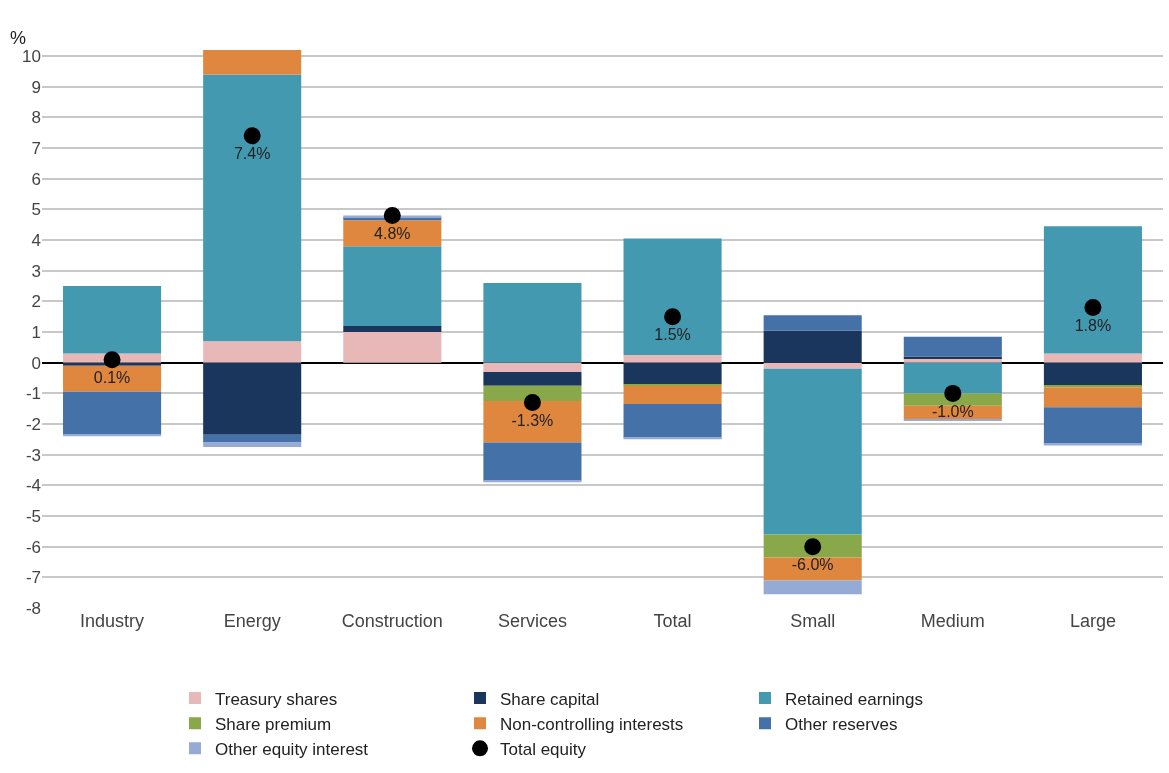  Describe the element at coordinates (36, 210) in the screenshot. I see `y-tick-label: 5` at that location.